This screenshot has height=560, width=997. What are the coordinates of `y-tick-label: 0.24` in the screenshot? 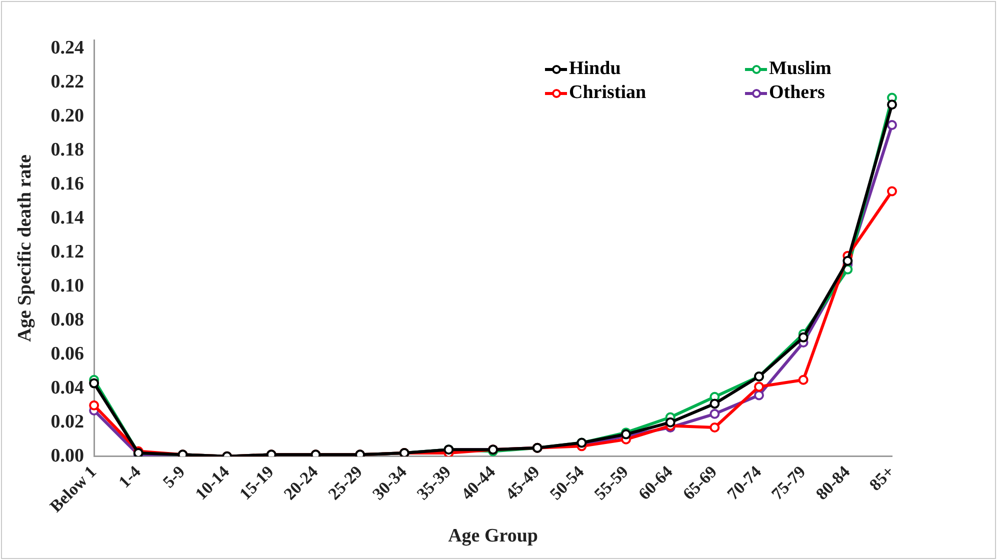 It's located at (67, 47).